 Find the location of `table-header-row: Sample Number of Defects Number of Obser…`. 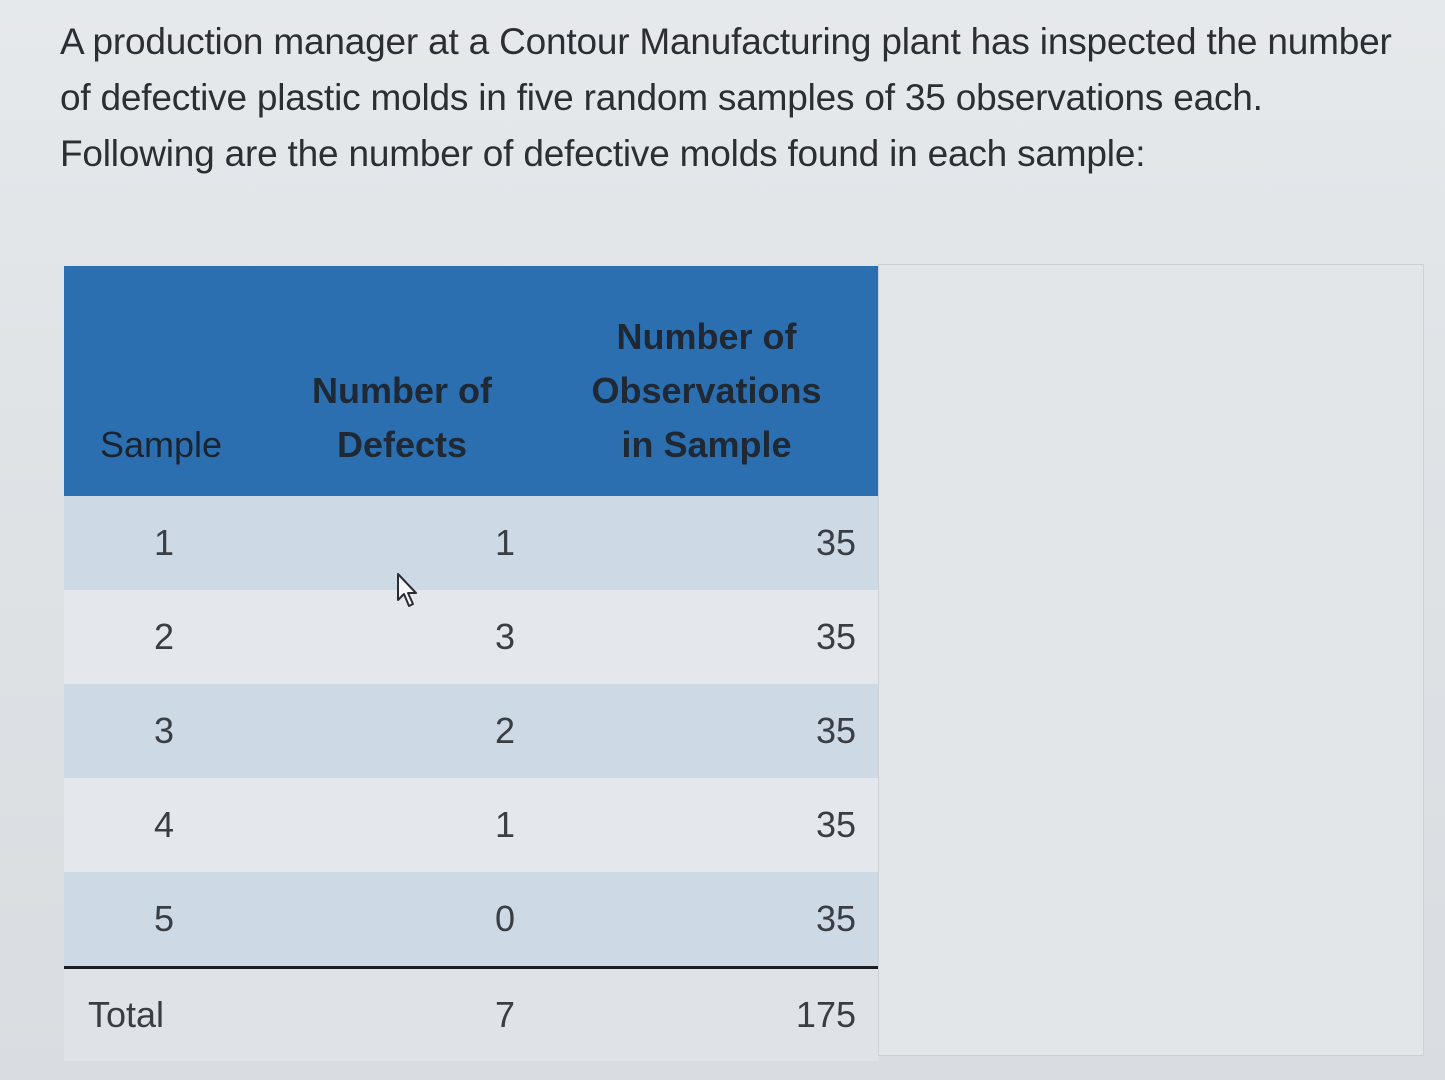

table-header-row: Sample Number of Defects Number of Obser… is located at coordinates (471, 381).